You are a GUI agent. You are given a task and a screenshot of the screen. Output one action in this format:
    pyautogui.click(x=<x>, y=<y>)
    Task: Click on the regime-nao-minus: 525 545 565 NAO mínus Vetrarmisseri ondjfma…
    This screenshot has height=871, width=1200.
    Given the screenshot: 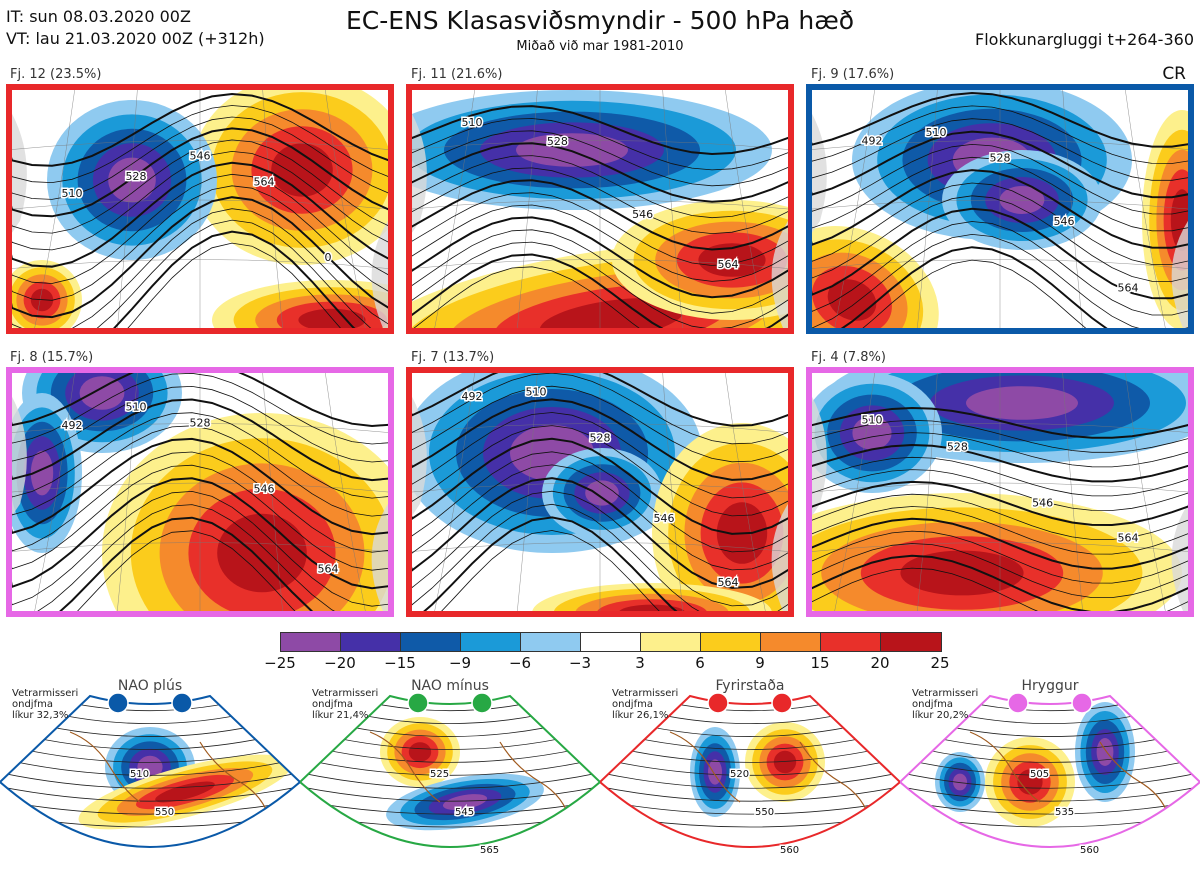 What is the action you would take?
    pyautogui.click(x=450, y=771)
    